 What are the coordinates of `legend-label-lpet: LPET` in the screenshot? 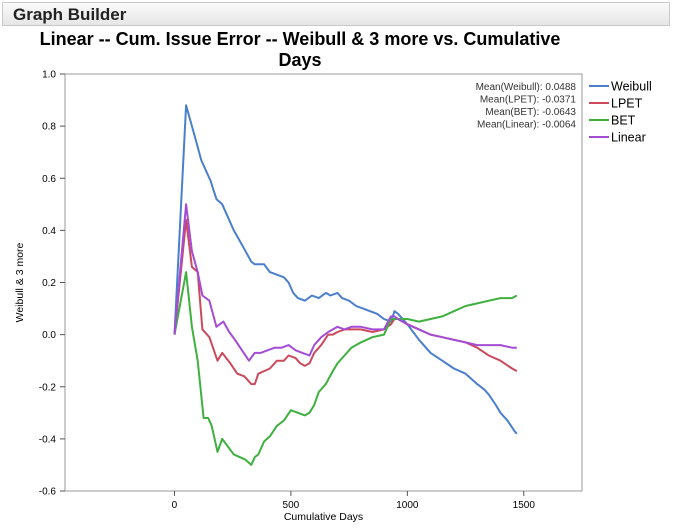 It's located at (627, 104).